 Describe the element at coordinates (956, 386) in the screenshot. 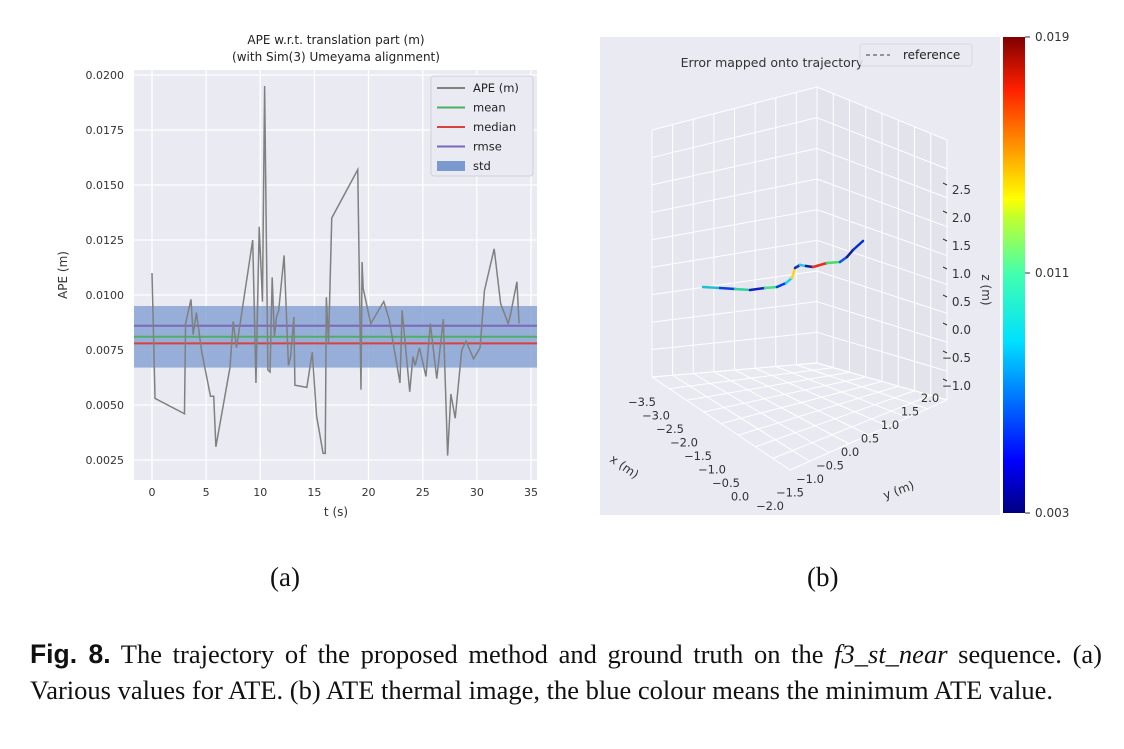

I see `z-tick-label: −1.0` at that location.